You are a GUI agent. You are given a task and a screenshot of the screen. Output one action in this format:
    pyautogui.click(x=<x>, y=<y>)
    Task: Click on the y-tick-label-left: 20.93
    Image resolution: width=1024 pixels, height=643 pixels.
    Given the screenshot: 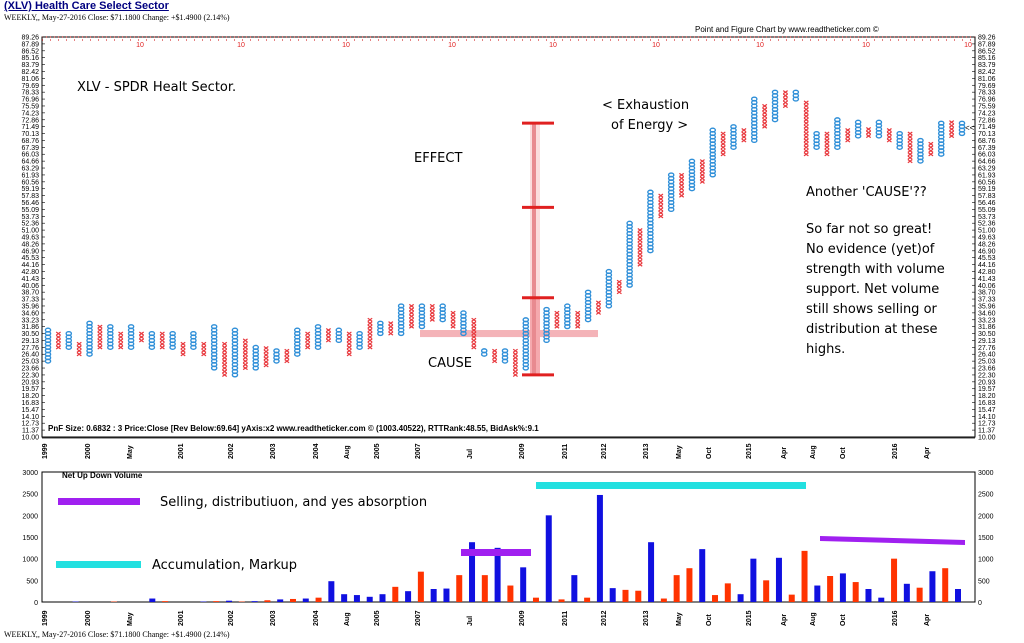 What is the action you would take?
    pyautogui.click(x=30, y=382)
    